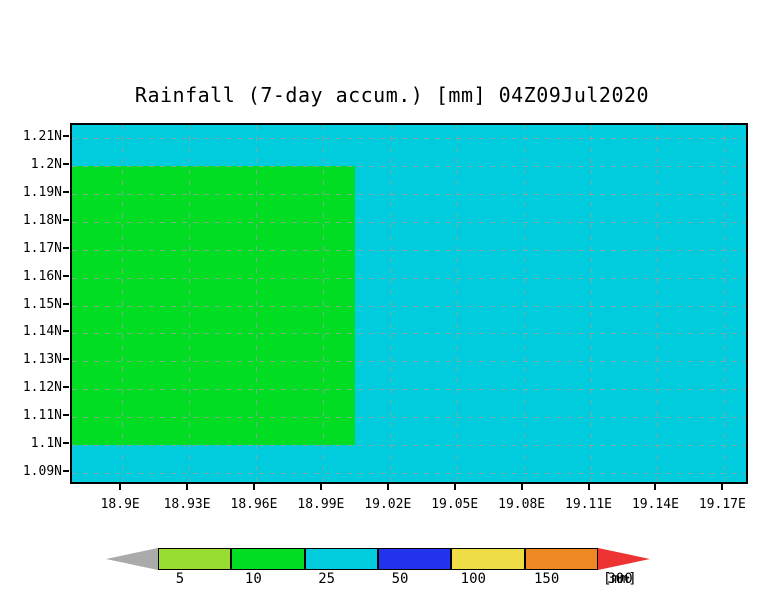  What do you see at coordinates (42, 276) in the screenshot?
I see `y-axis-tick-label: 1.16N` at bounding box center [42, 276].